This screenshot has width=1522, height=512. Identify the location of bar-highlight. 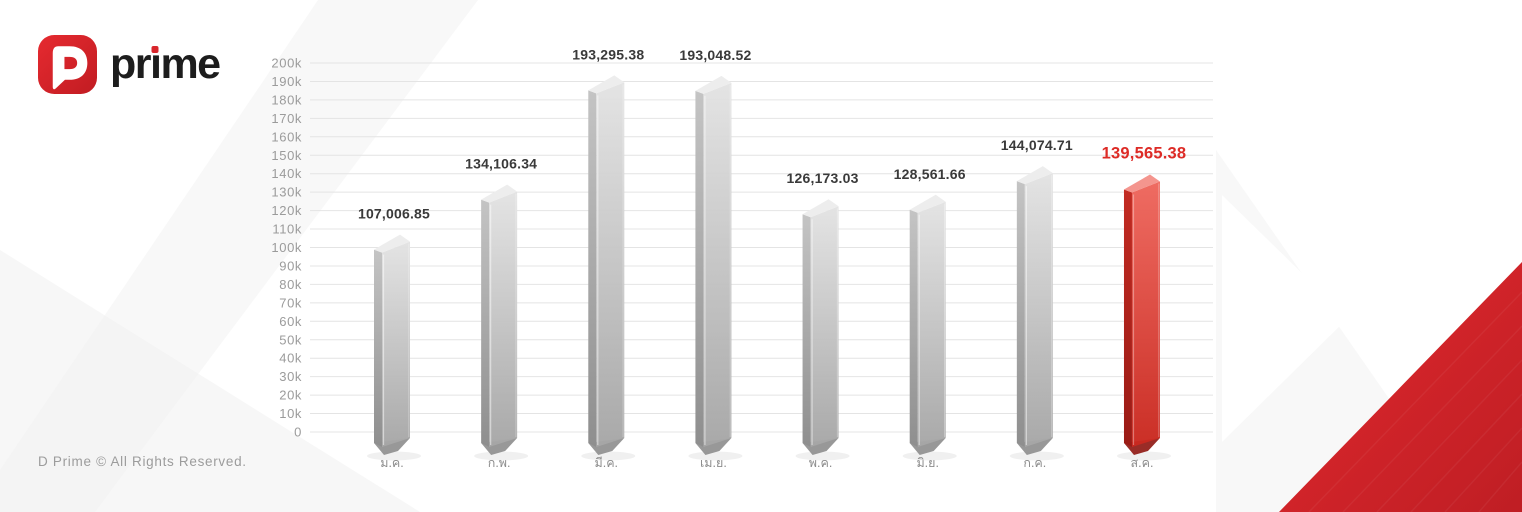
(1143, 317).